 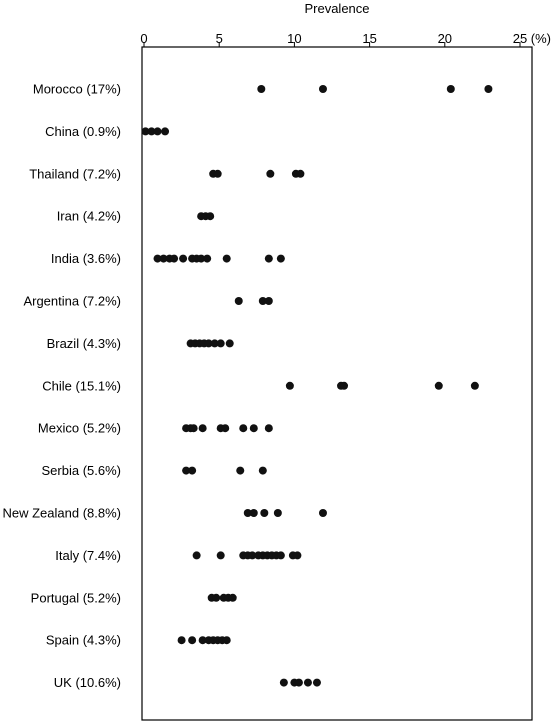 I want to click on category-label: Brazil (4.3%), so click(x=84, y=343).